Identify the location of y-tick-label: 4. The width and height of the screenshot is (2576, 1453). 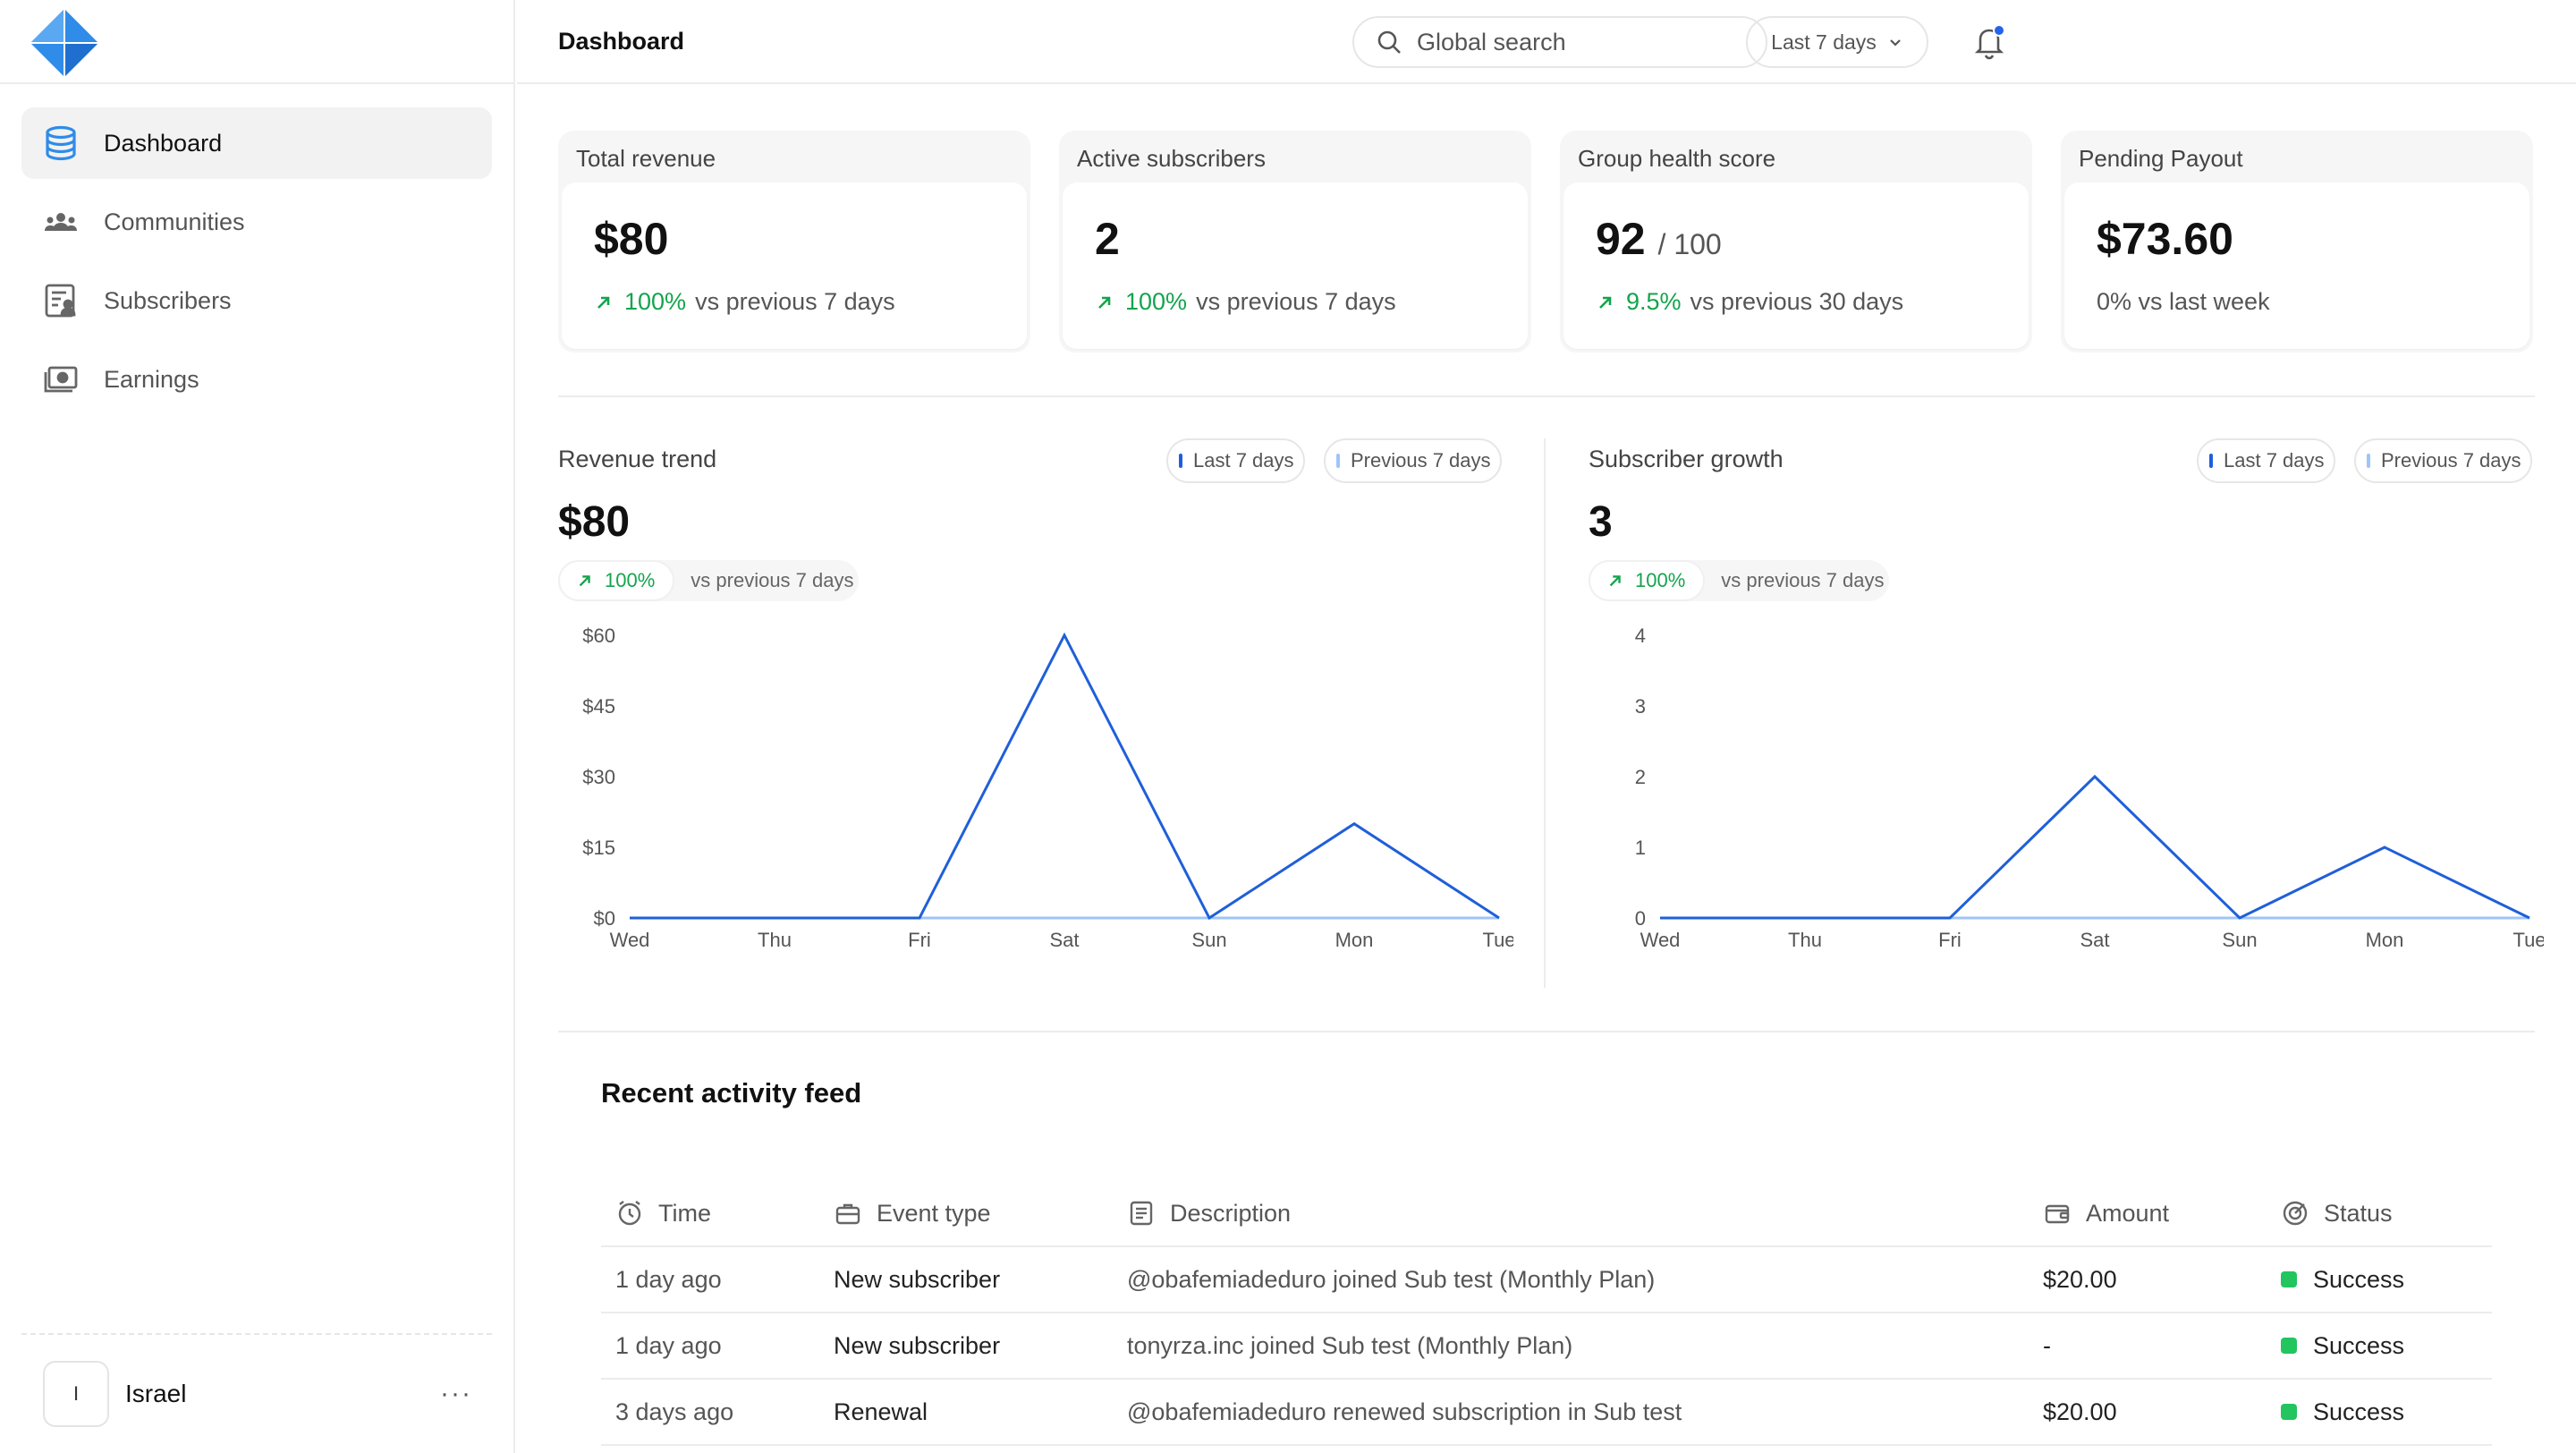
(1640, 636).